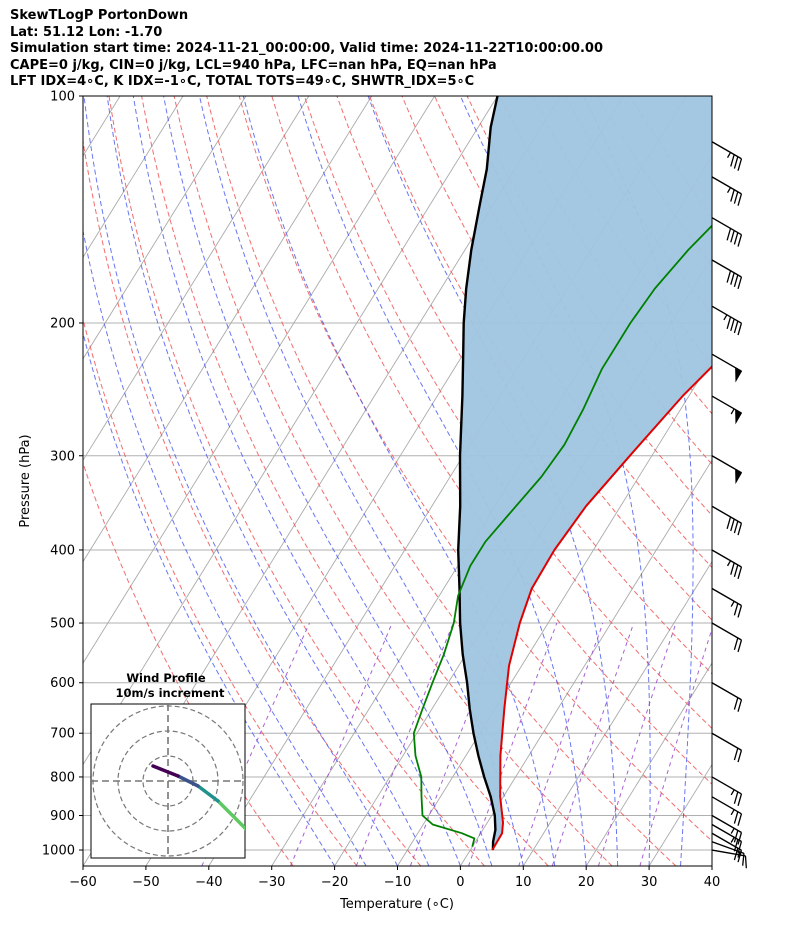  I want to click on x-tick-label: −60, so click(82, 882).